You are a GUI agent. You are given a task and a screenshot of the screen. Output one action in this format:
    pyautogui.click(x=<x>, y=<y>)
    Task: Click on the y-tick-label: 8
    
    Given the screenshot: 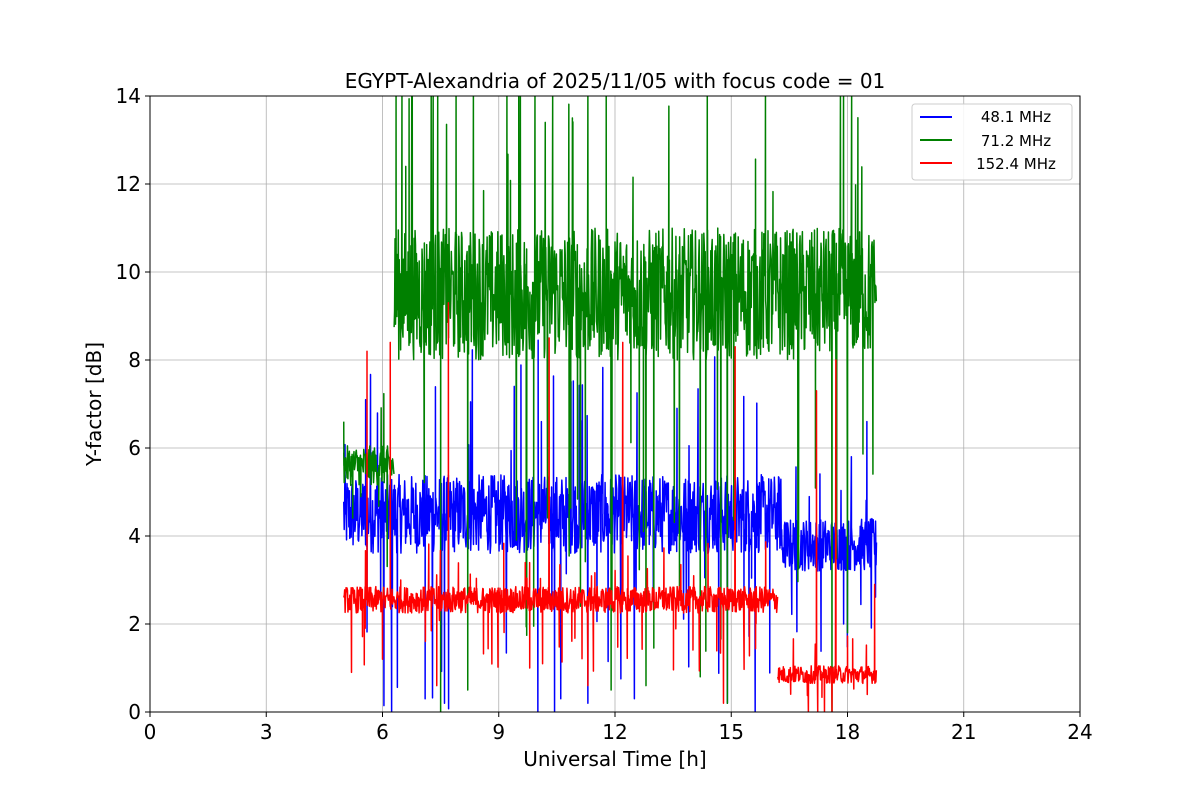 What is the action you would take?
    pyautogui.click(x=134, y=360)
    